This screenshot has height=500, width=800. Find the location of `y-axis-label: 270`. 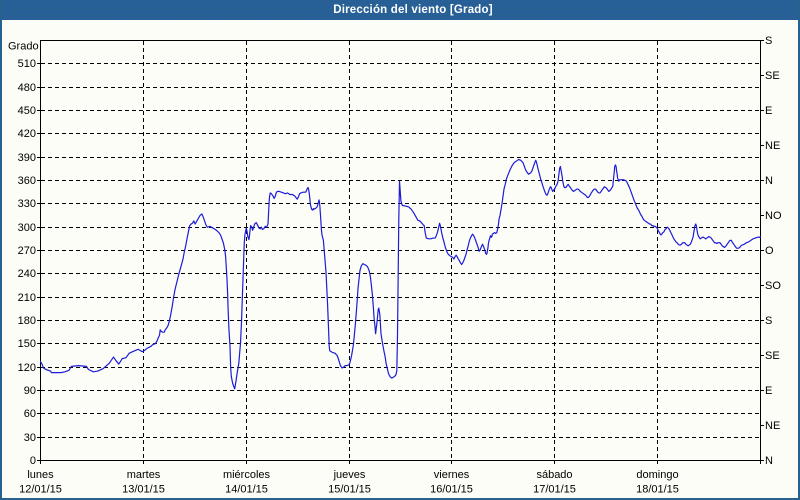

y-axis-label: 270 is located at coordinates (27, 251).